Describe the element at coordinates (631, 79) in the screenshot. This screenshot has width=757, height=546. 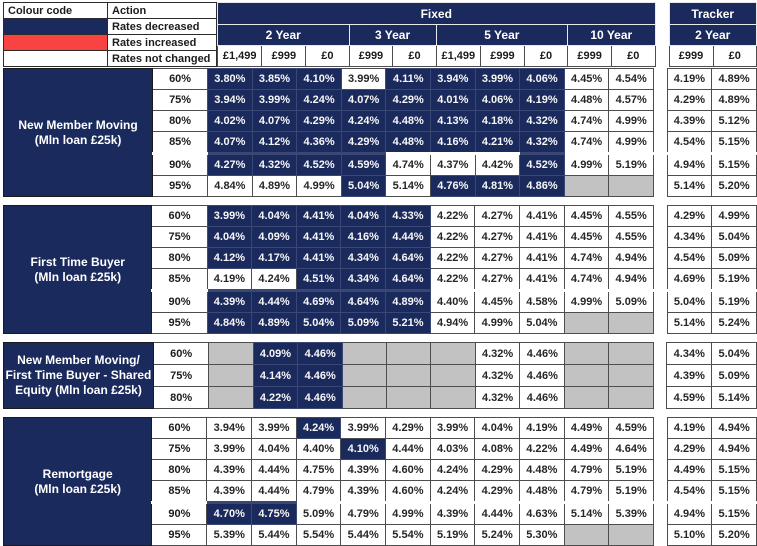
I see `rate-cell: 4.54%` at that location.